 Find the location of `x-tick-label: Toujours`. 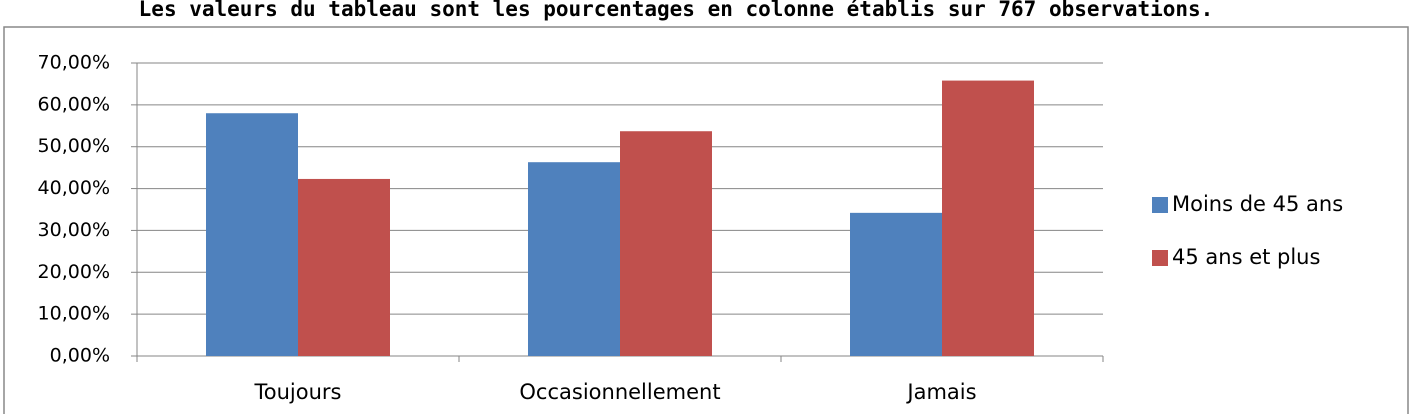

x-tick-label: Toujours is located at coordinates (298, 392).